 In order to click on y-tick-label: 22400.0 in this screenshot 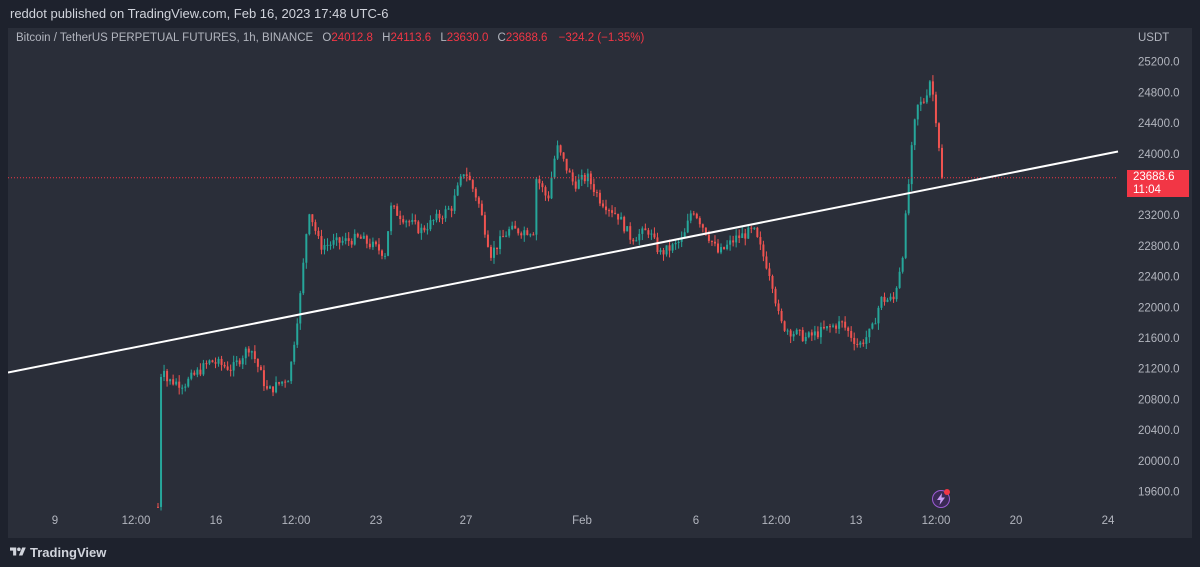, I will do `click(1159, 278)`.